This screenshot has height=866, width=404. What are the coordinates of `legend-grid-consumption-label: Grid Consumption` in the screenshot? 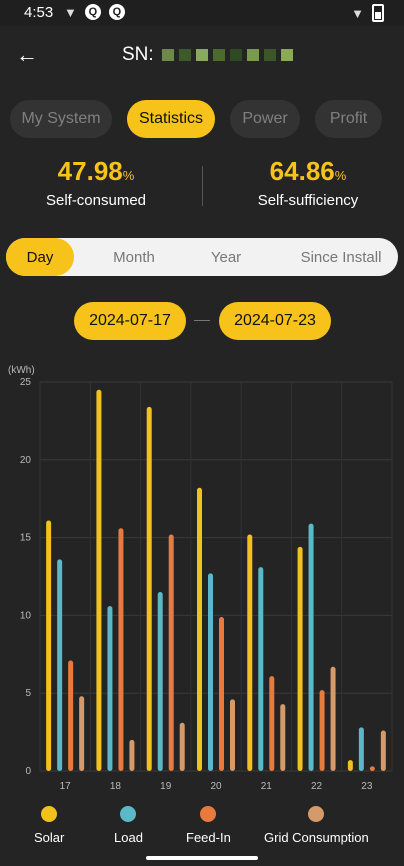 It's located at (316, 837).